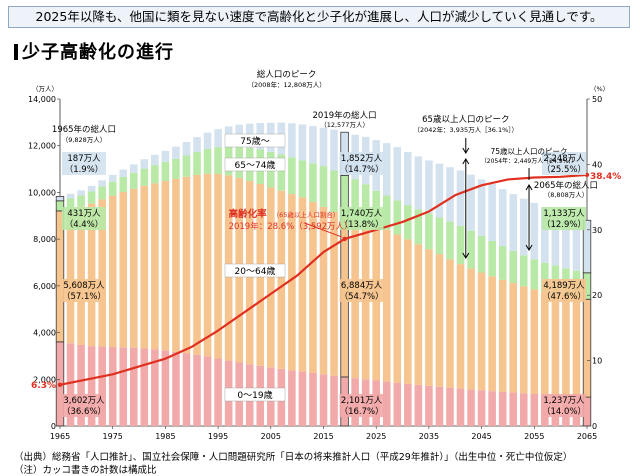 This screenshot has height=476, width=640. I want to click on bar-age20_64-2031, so click(408, 311).